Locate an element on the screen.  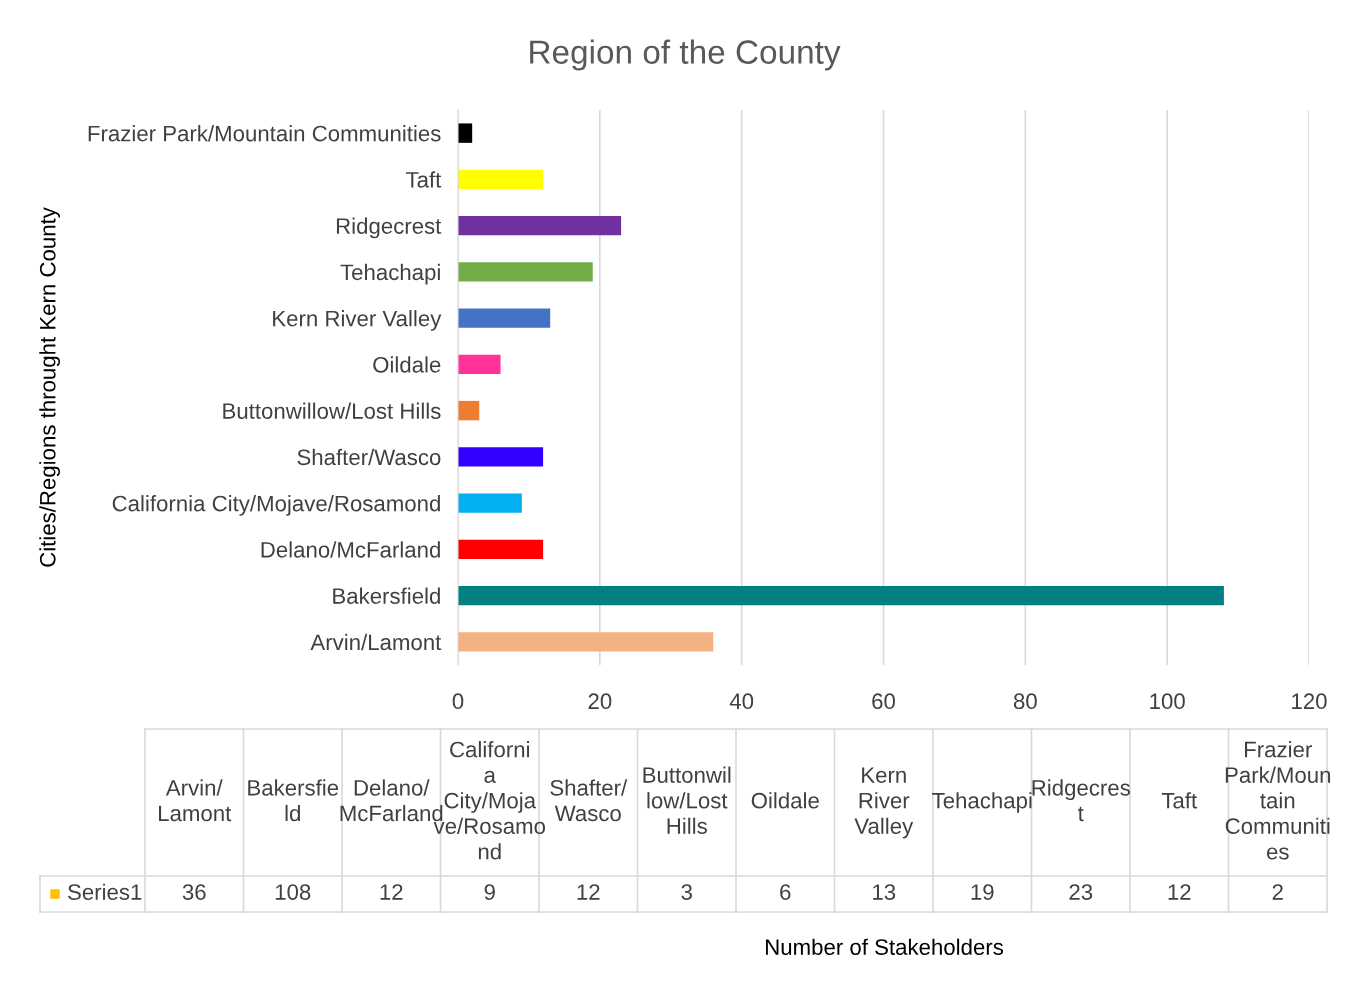
y-tick-label: Bakersfield is located at coordinates (386, 595).